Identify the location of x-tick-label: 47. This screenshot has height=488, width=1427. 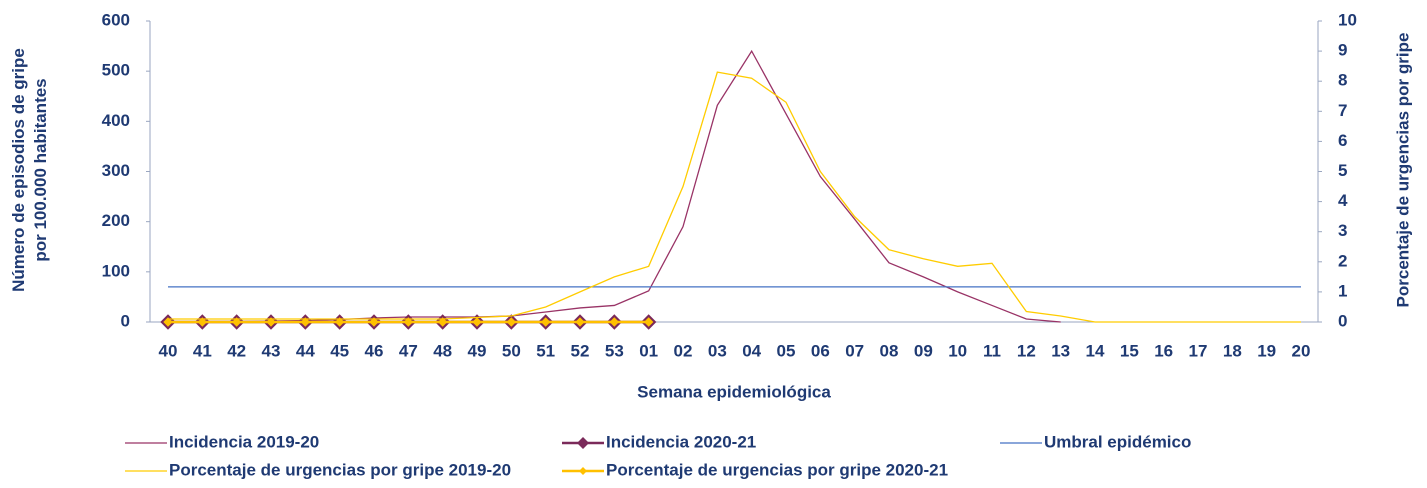
(408, 350).